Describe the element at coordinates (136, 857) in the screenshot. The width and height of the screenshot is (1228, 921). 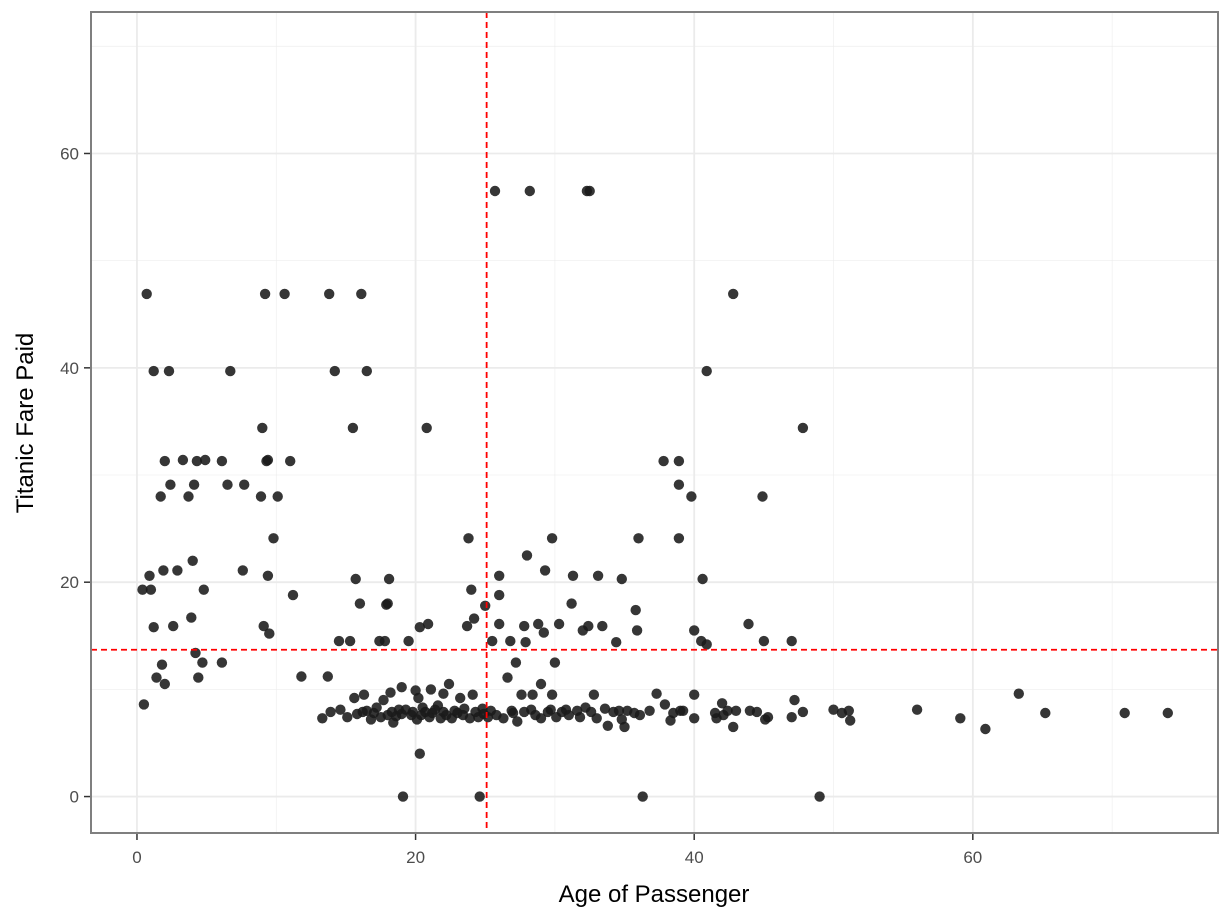
I see `x-tick-label: 0` at that location.